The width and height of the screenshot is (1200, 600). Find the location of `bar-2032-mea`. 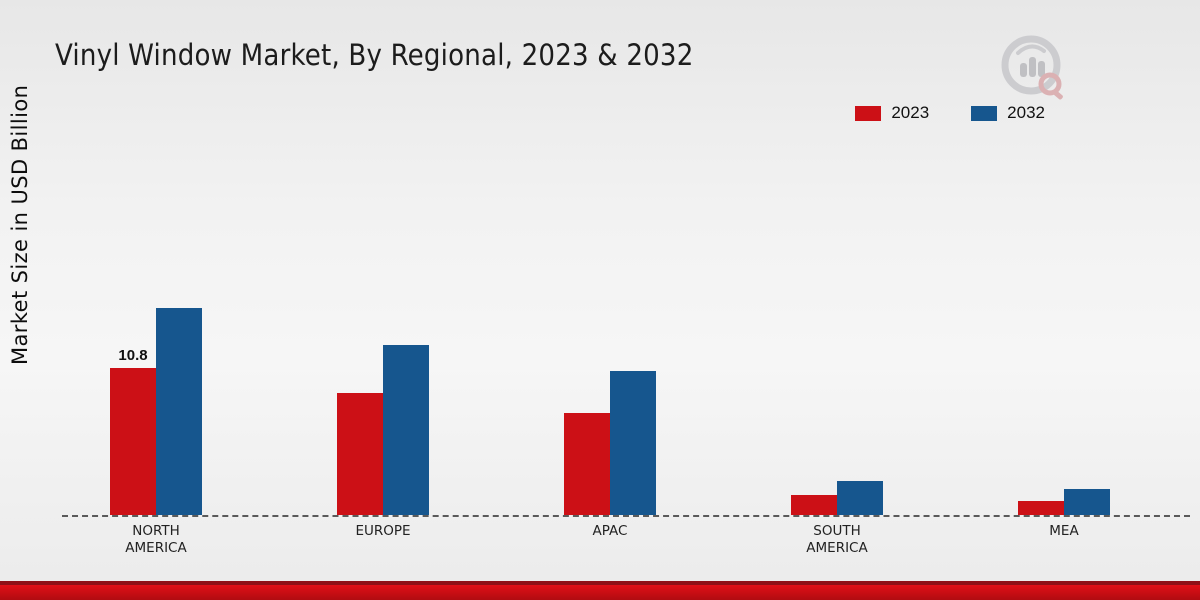

bar-2032-mea is located at coordinates (1087, 502).